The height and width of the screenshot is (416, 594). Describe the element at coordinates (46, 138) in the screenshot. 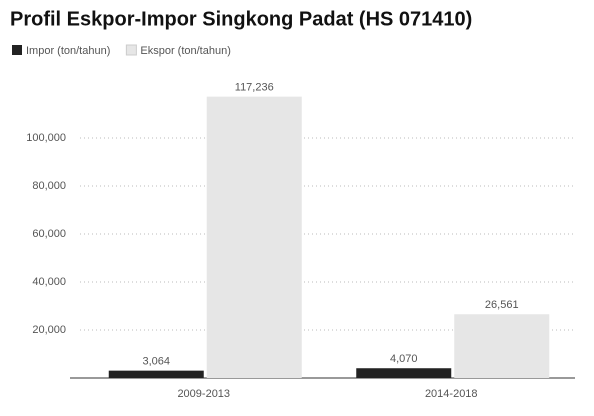

I see `y-tick-label: 100,000` at that location.